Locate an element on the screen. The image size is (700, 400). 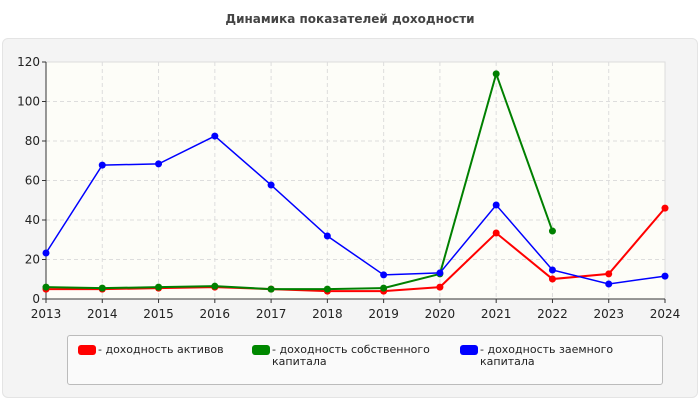
x-tick-label: 2014 is located at coordinates (102, 314).